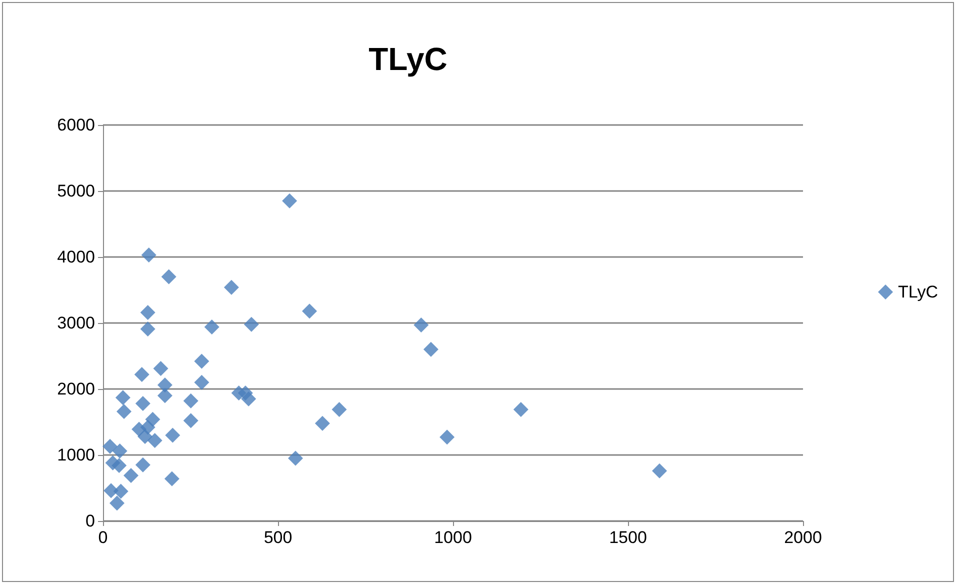  Describe the element at coordinates (76, 389) in the screenshot. I see `y-tick-label: 2000` at that location.